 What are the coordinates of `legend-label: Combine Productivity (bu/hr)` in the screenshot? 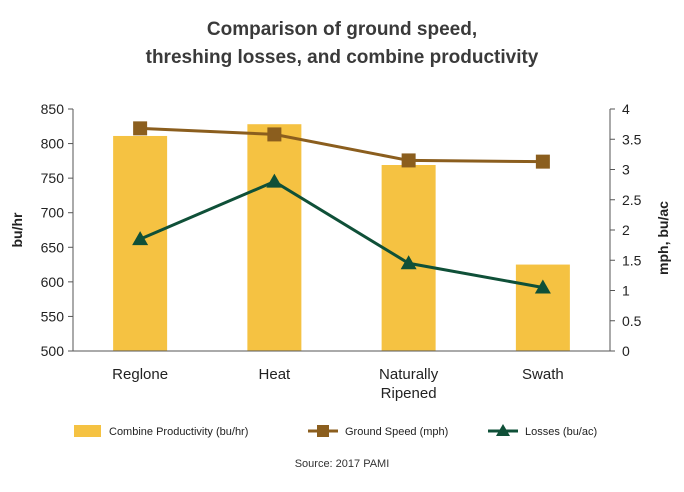 It's located at (178, 432).